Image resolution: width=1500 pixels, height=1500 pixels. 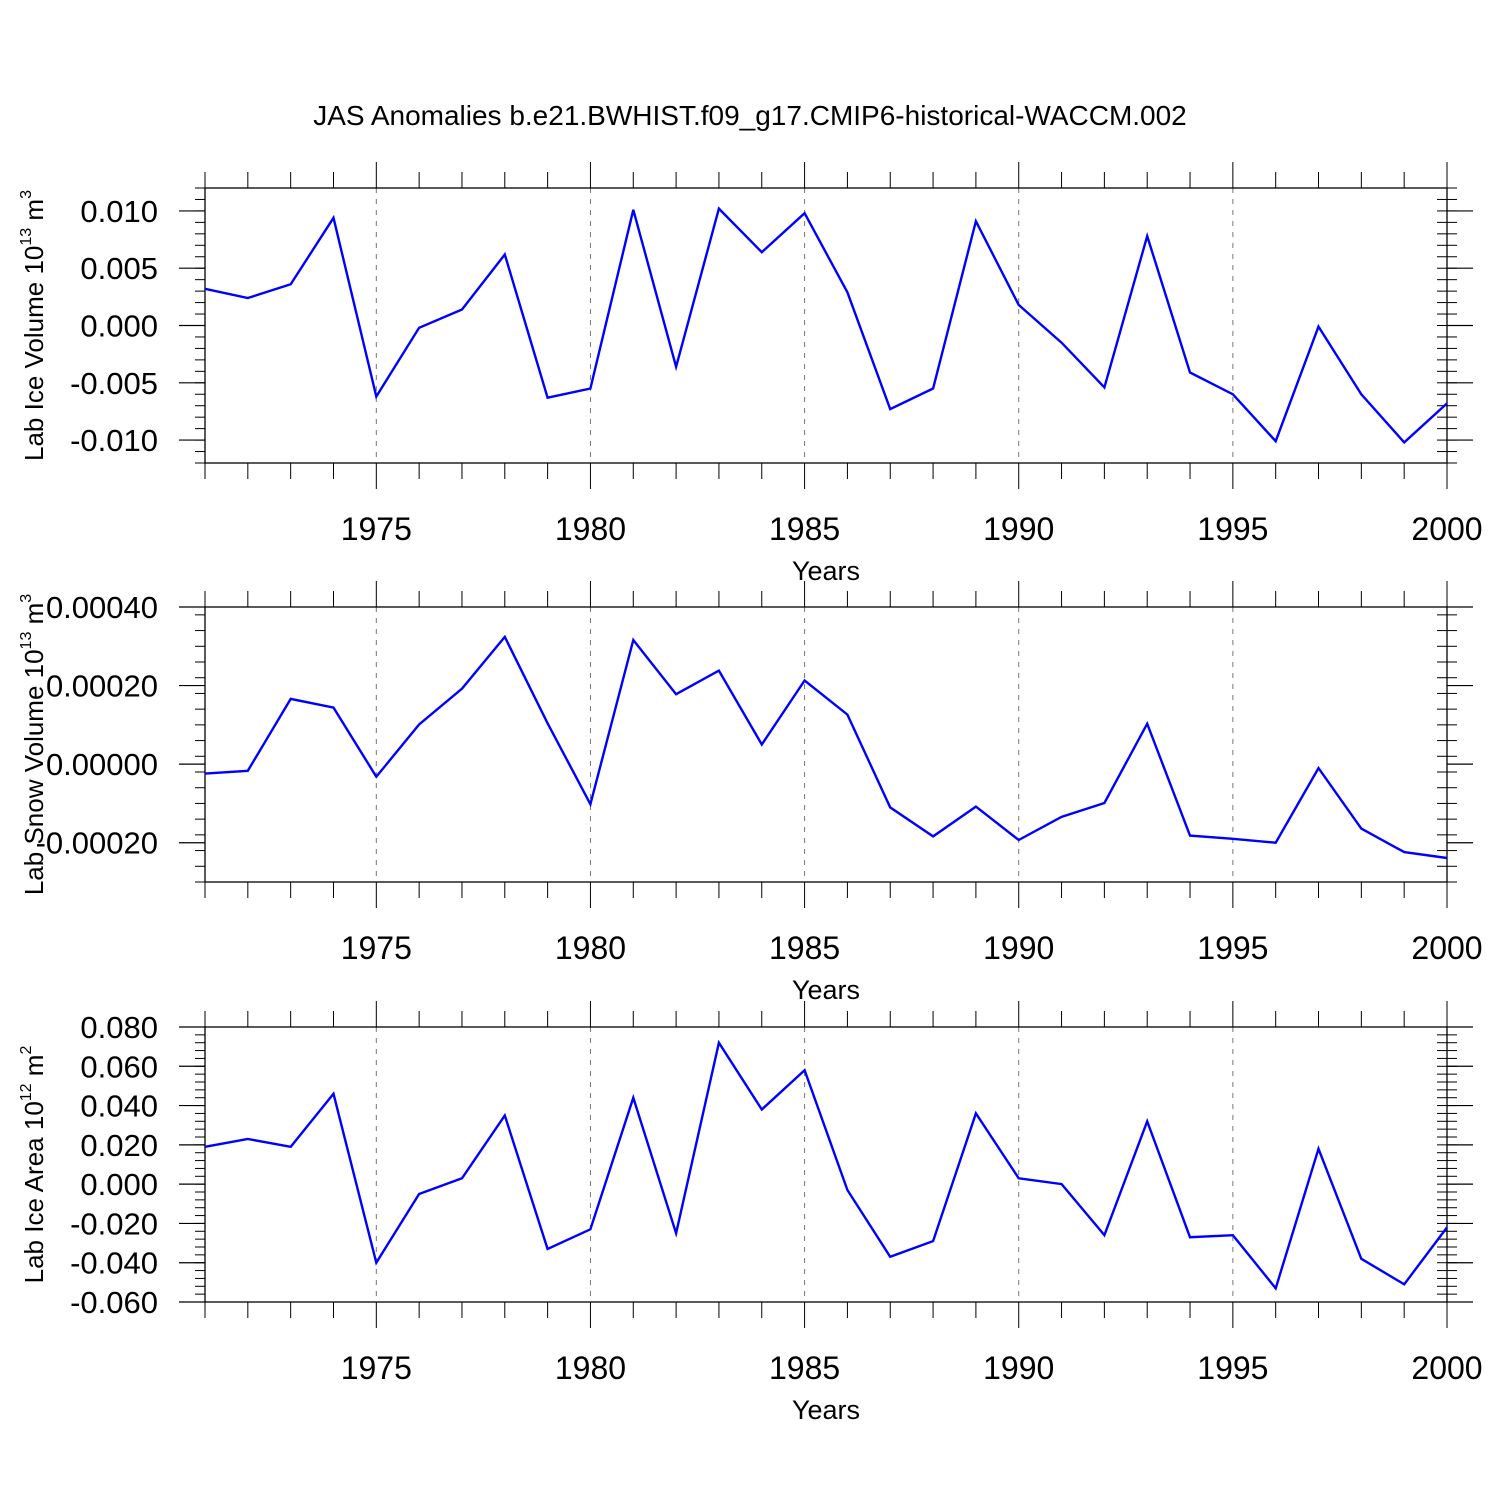 I want to click on y-tick-label: 0.040, so click(x=119, y=1106).